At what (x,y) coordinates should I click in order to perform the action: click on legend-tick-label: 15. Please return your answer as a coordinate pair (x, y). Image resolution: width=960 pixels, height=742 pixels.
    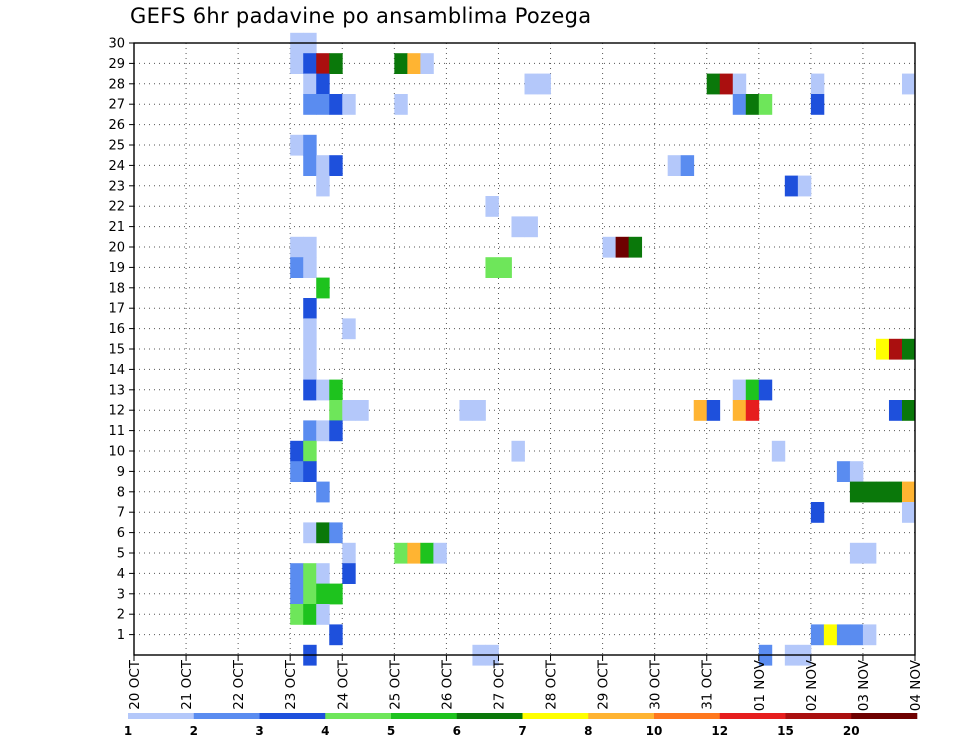
    Looking at the image, I should click on (785, 731).